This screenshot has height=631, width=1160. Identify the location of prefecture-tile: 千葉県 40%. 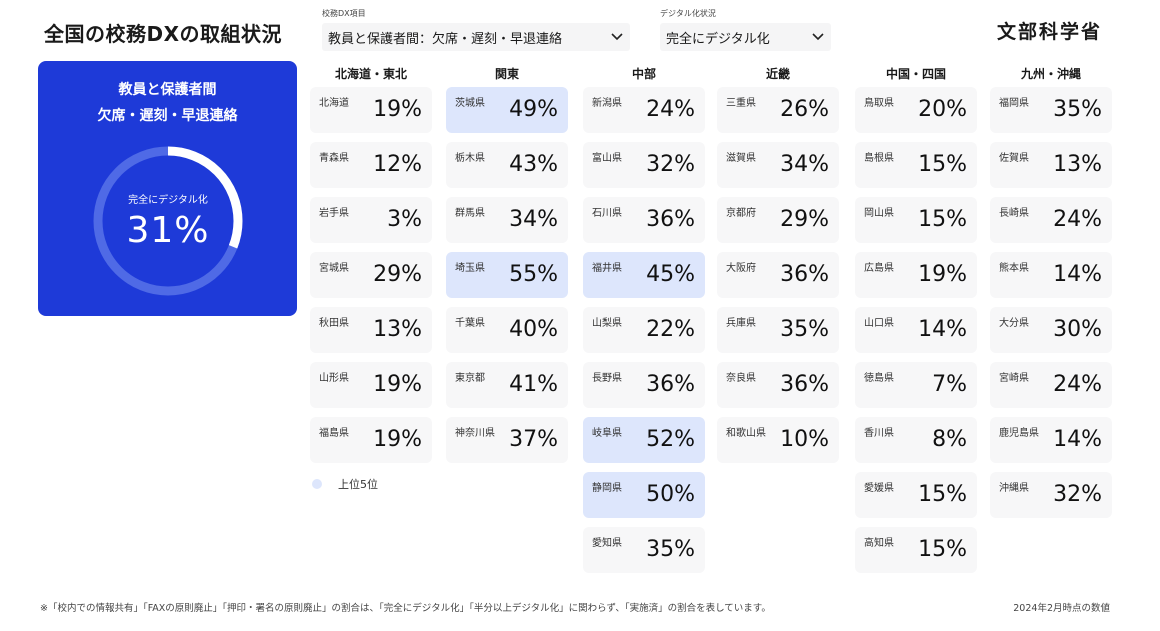
(507, 330).